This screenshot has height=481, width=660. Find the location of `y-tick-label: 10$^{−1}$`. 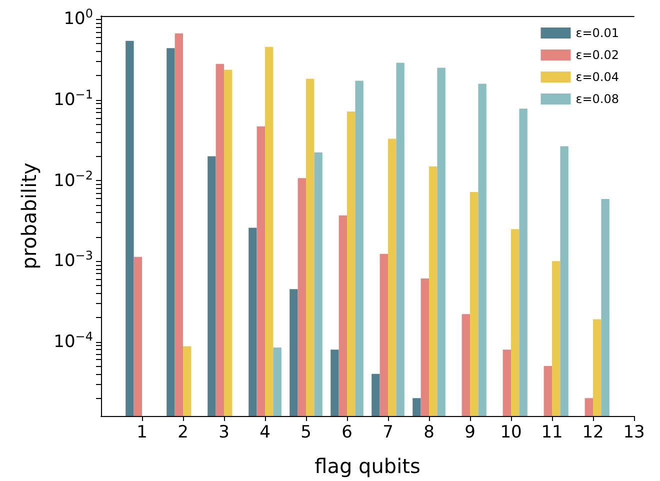

y-tick-label: 10$^{−1}$ is located at coordinates (73, 99).